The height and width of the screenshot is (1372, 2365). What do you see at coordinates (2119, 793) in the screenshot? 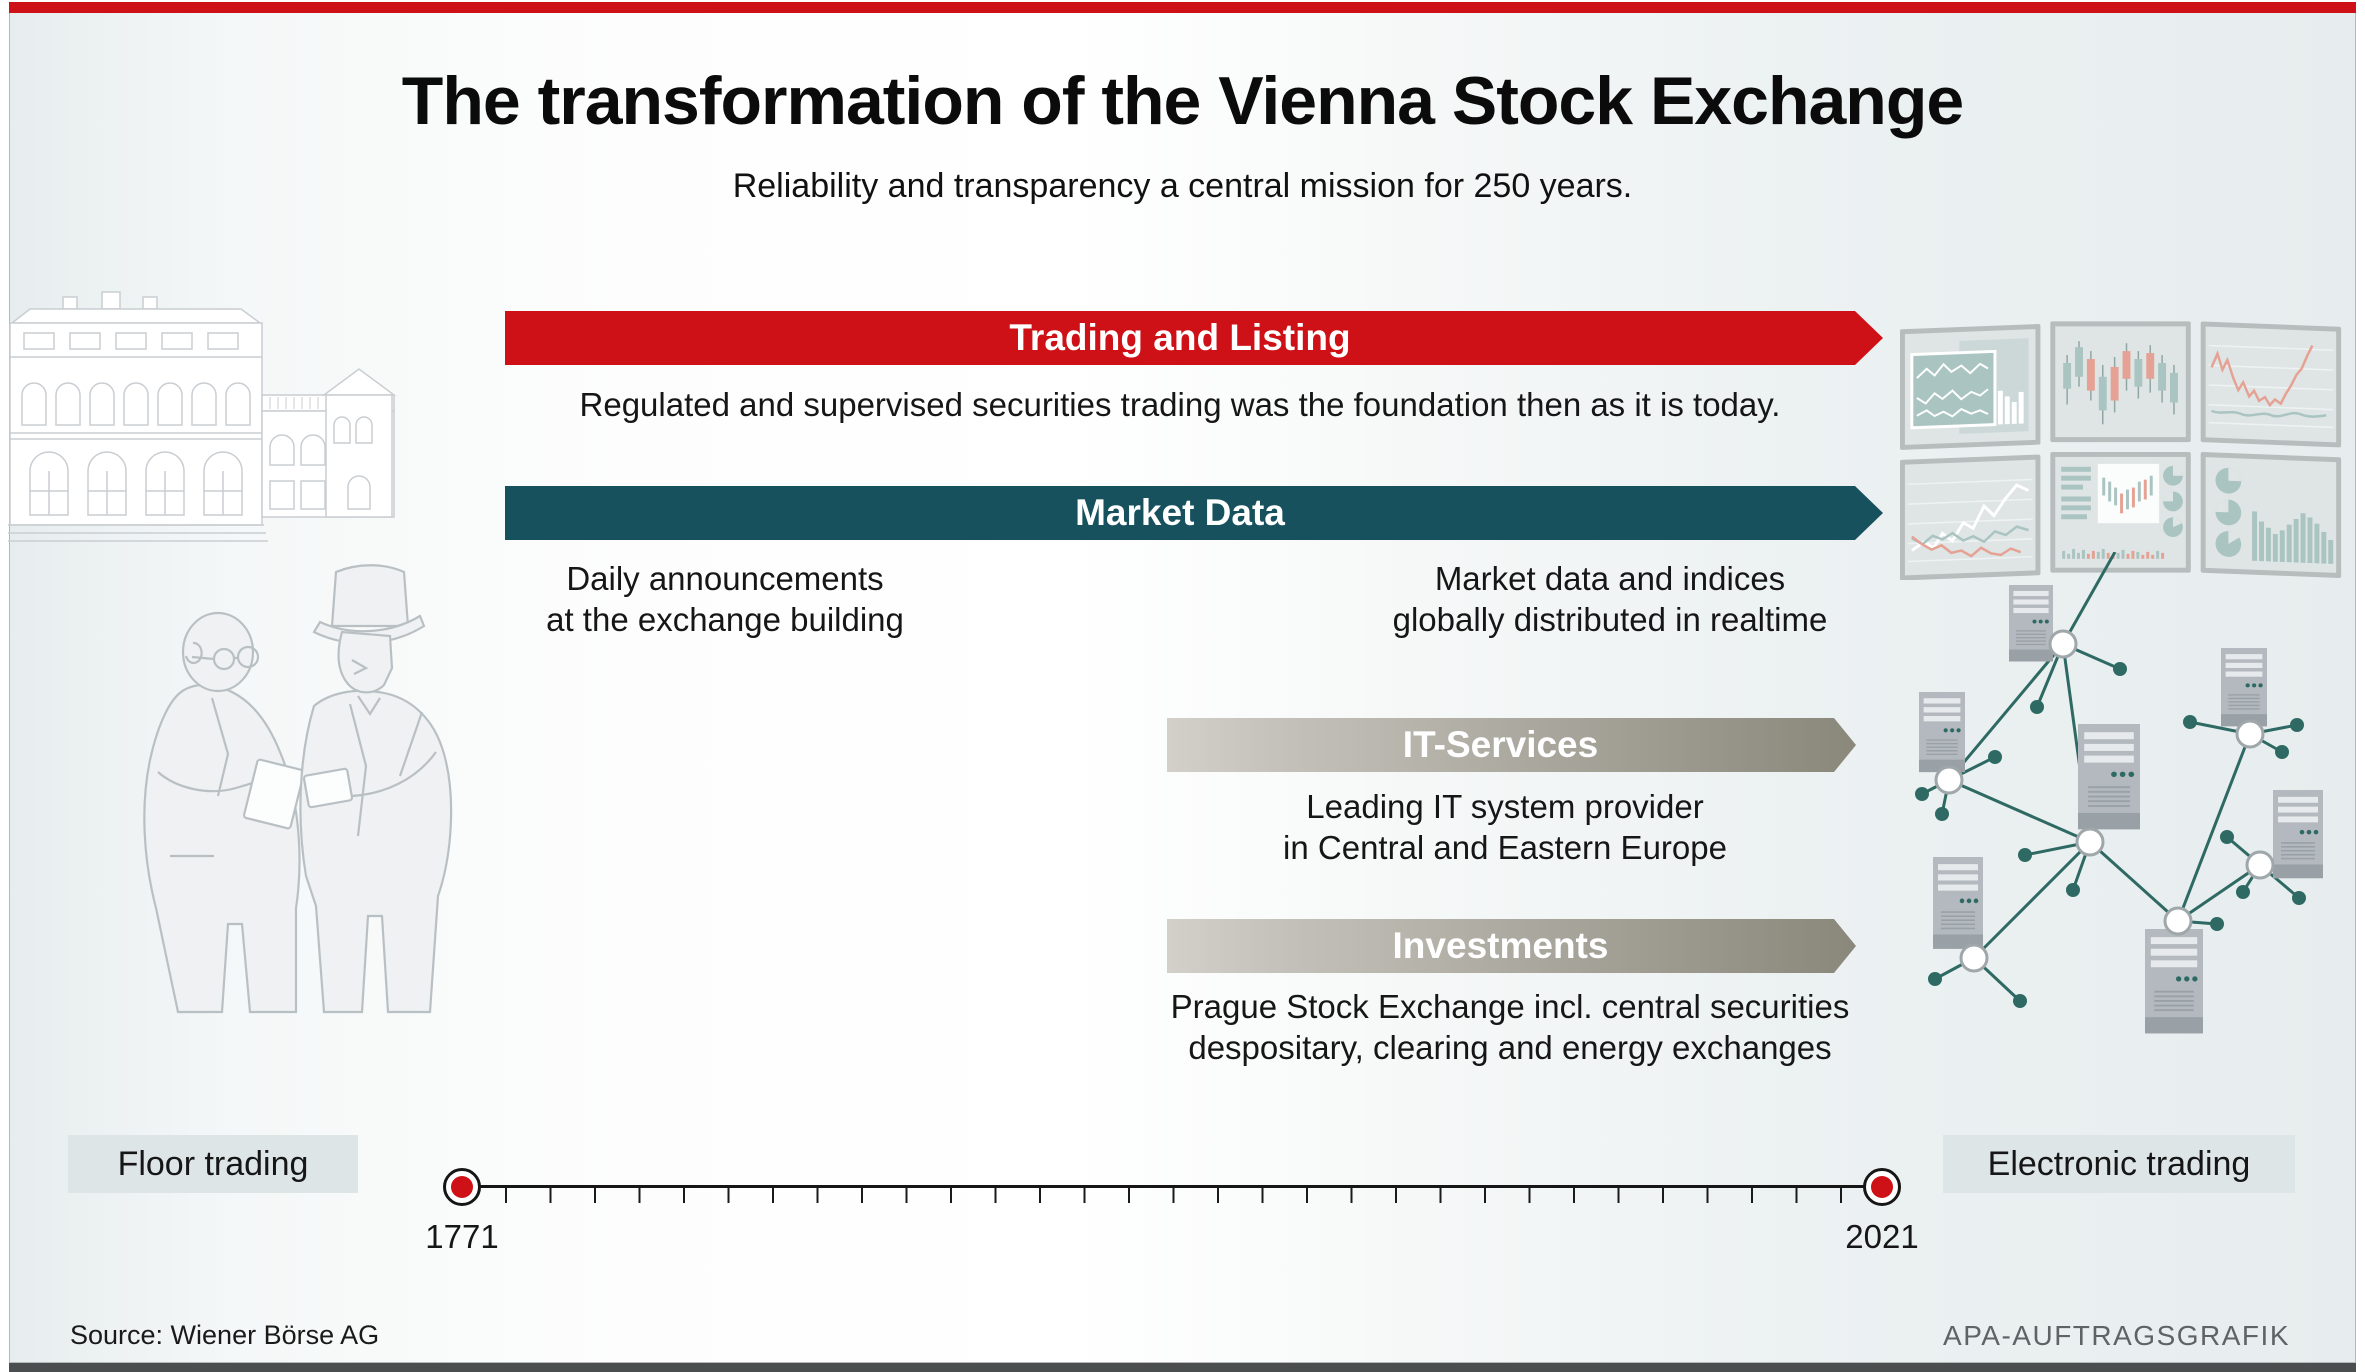
I see `server-network-illustration` at bounding box center [2119, 793].